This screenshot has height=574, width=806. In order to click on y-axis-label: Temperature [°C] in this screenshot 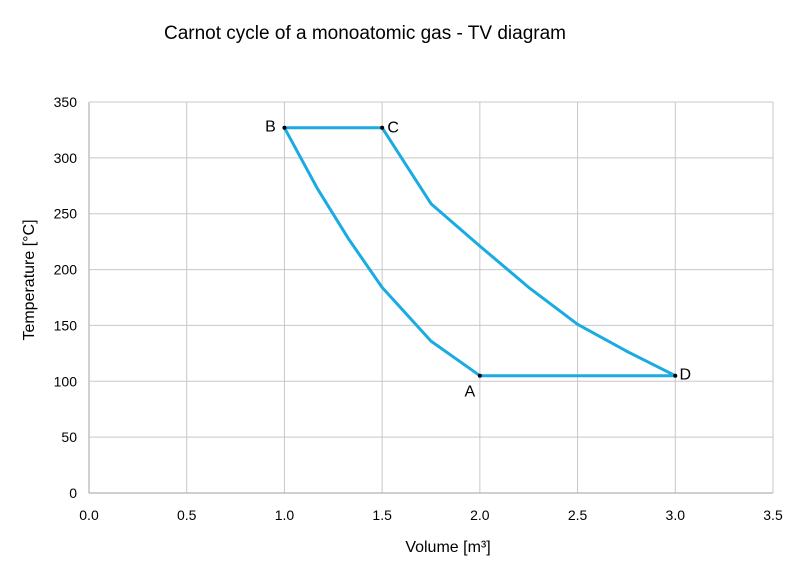, I will do `click(29, 279)`.